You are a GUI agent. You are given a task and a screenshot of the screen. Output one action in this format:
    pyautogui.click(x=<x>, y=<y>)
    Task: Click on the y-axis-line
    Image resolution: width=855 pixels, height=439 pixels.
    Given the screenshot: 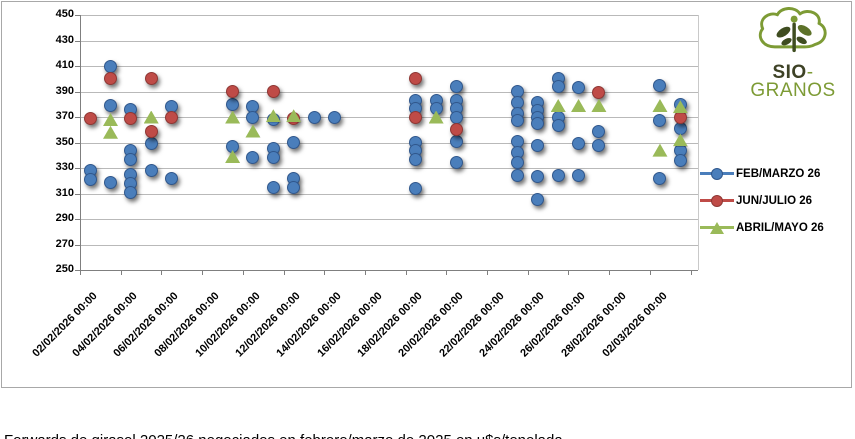 What is the action you would take?
    pyautogui.click(x=80, y=142)
    